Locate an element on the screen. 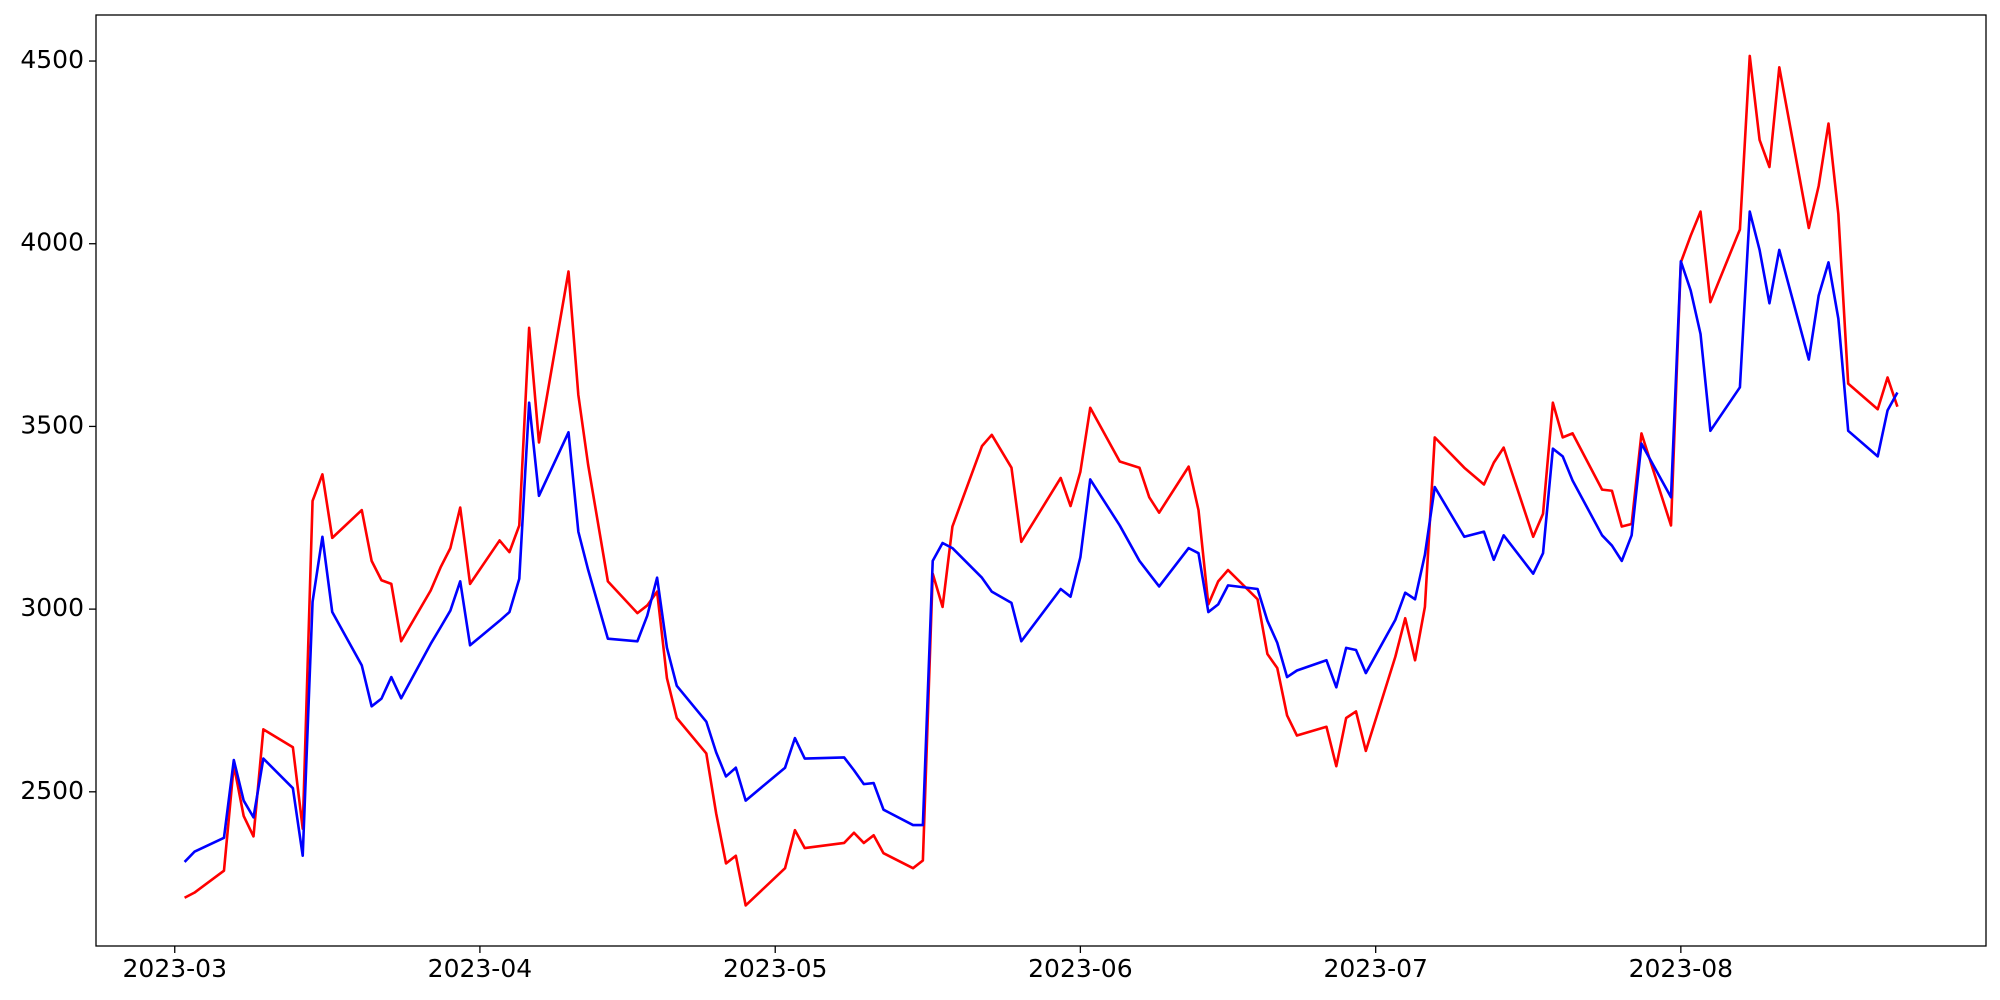 The image size is (2000, 1000). y-tick-label: 3500 is located at coordinates (52, 424).